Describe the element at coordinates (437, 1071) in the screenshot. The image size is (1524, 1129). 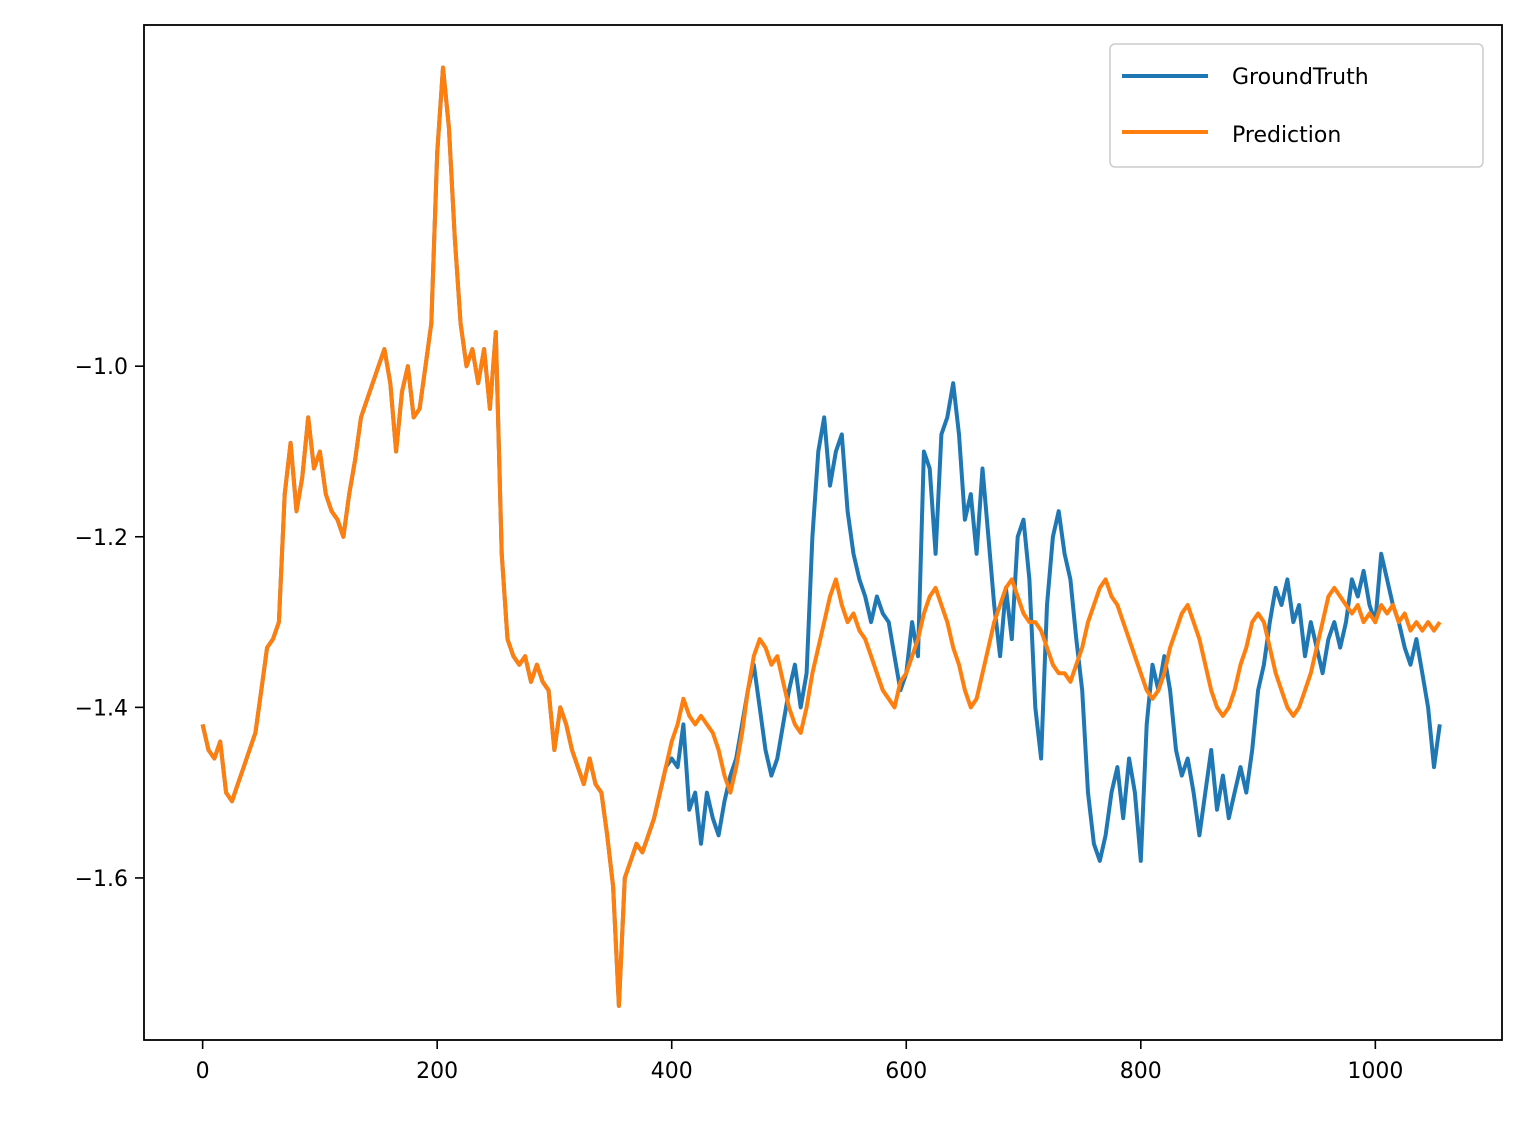
I see `x-tick-label: 200` at that location.